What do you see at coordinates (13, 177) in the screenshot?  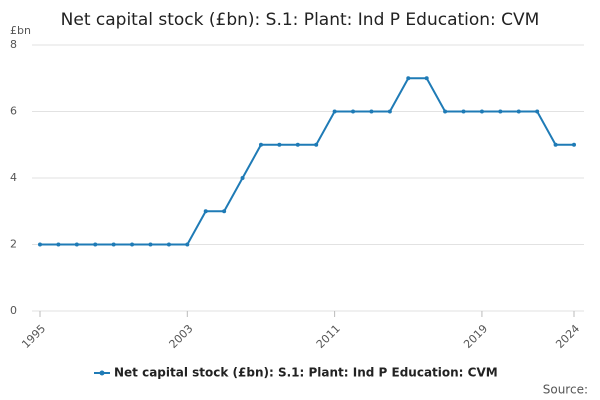 I see `y-tick-label: 4` at bounding box center [13, 177].